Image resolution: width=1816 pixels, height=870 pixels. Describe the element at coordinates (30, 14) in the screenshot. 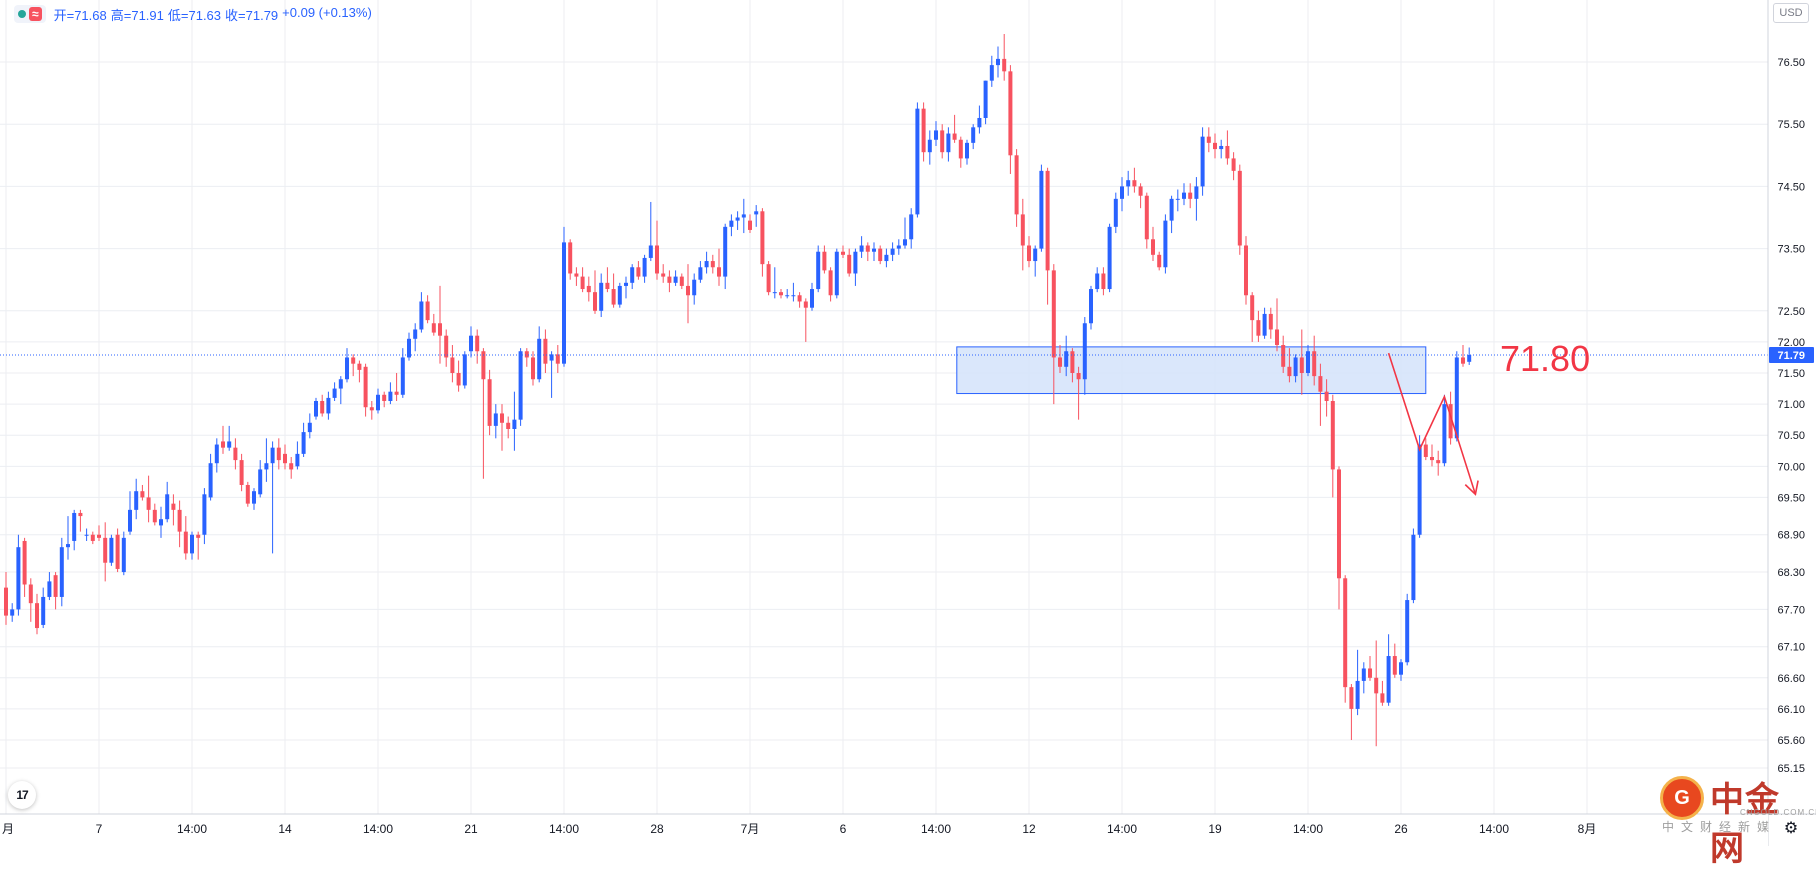

I see `legend-visibility-toggle: ≈` at that location.